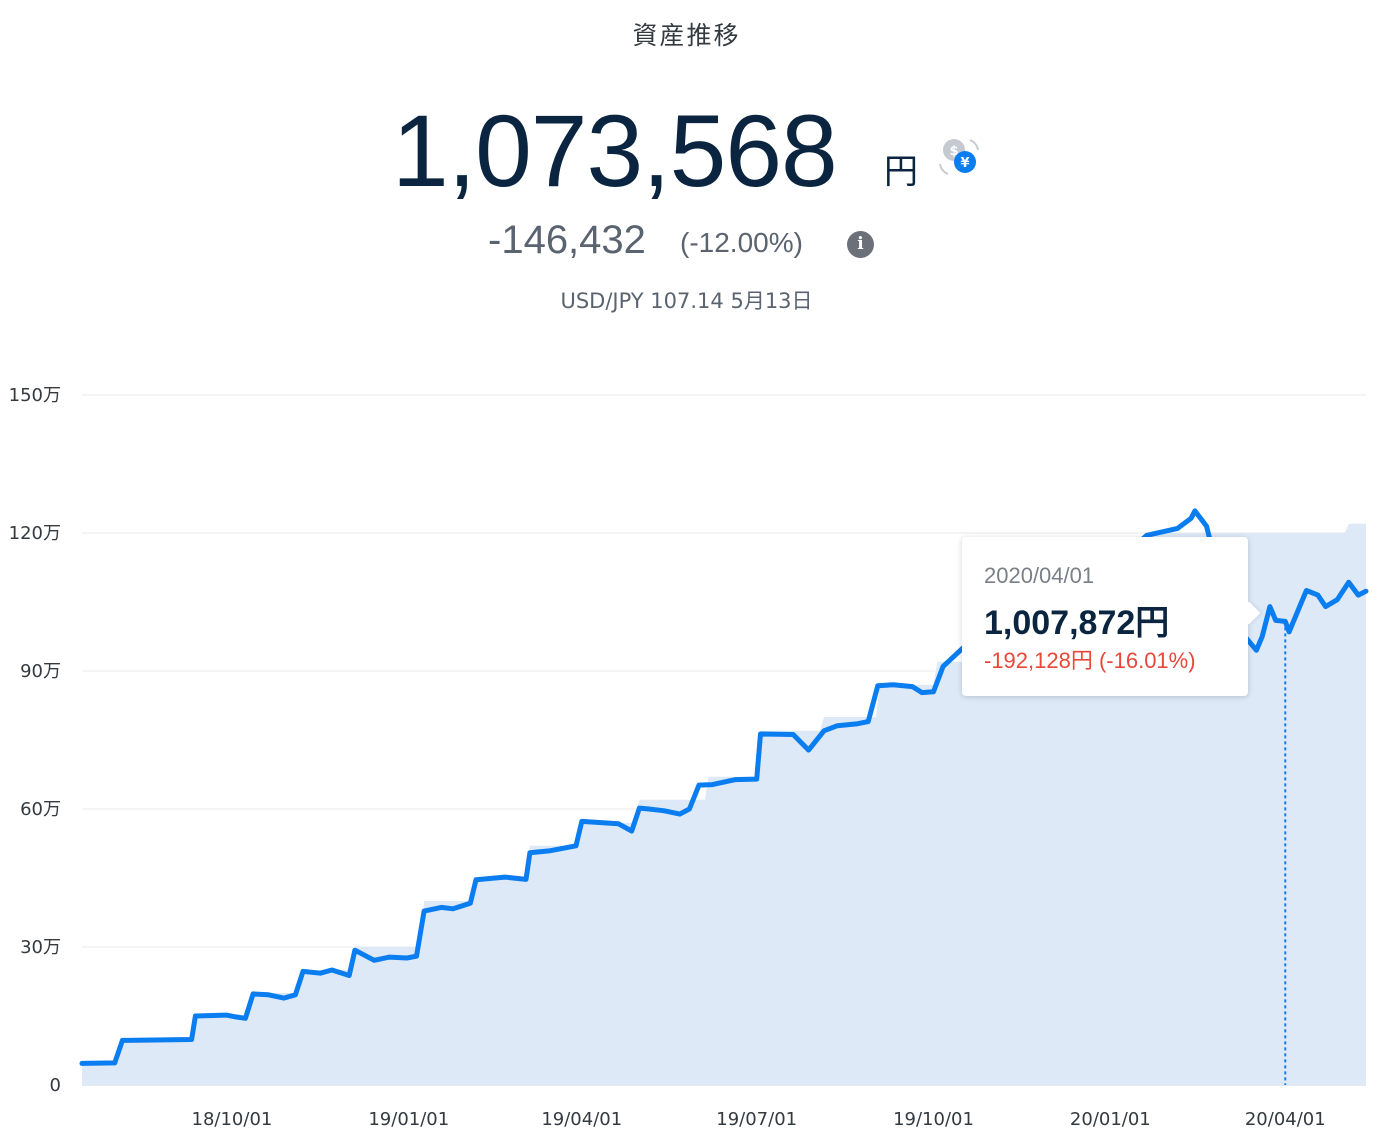 Image resolution: width=1373 pixels, height=1134 pixels. Describe the element at coordinates (55, 1085) in the screenshot. I see `y-tick-label: 0` at that location.